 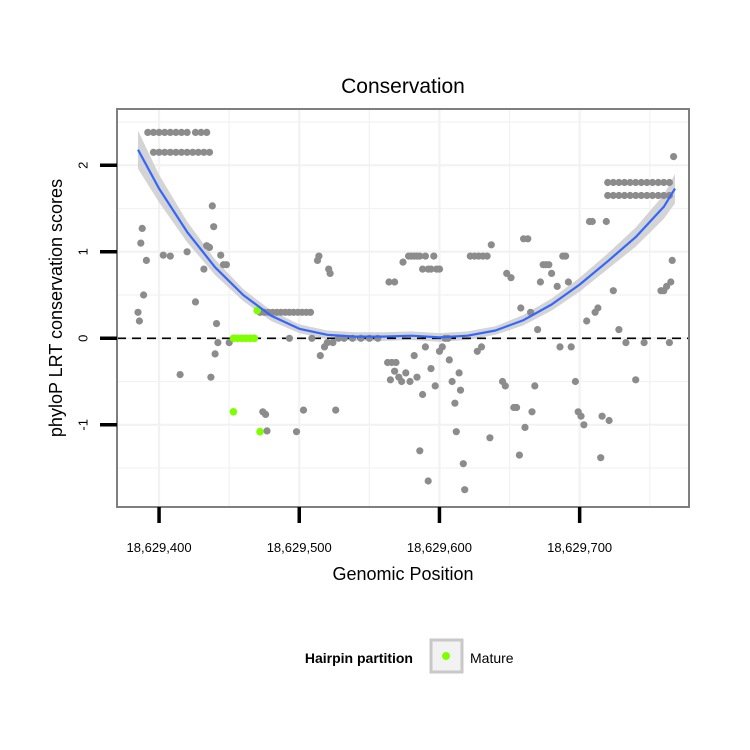 What do you see at coordinates (82, 338) in the screenshot?
I see `y-tick-label: 0` at bounding box center [82, 338].